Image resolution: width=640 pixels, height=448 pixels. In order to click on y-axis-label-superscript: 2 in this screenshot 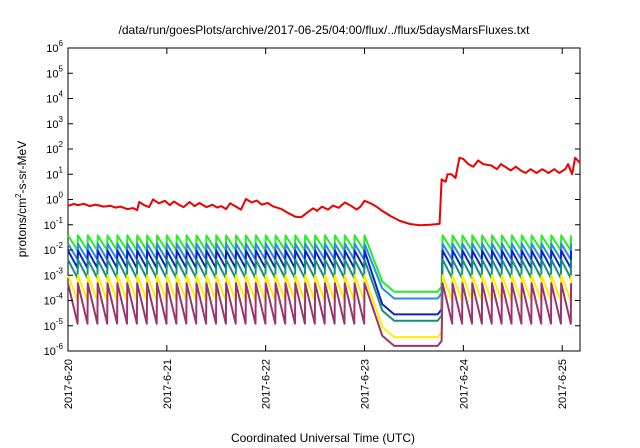, I will do `click(18, 195)`.